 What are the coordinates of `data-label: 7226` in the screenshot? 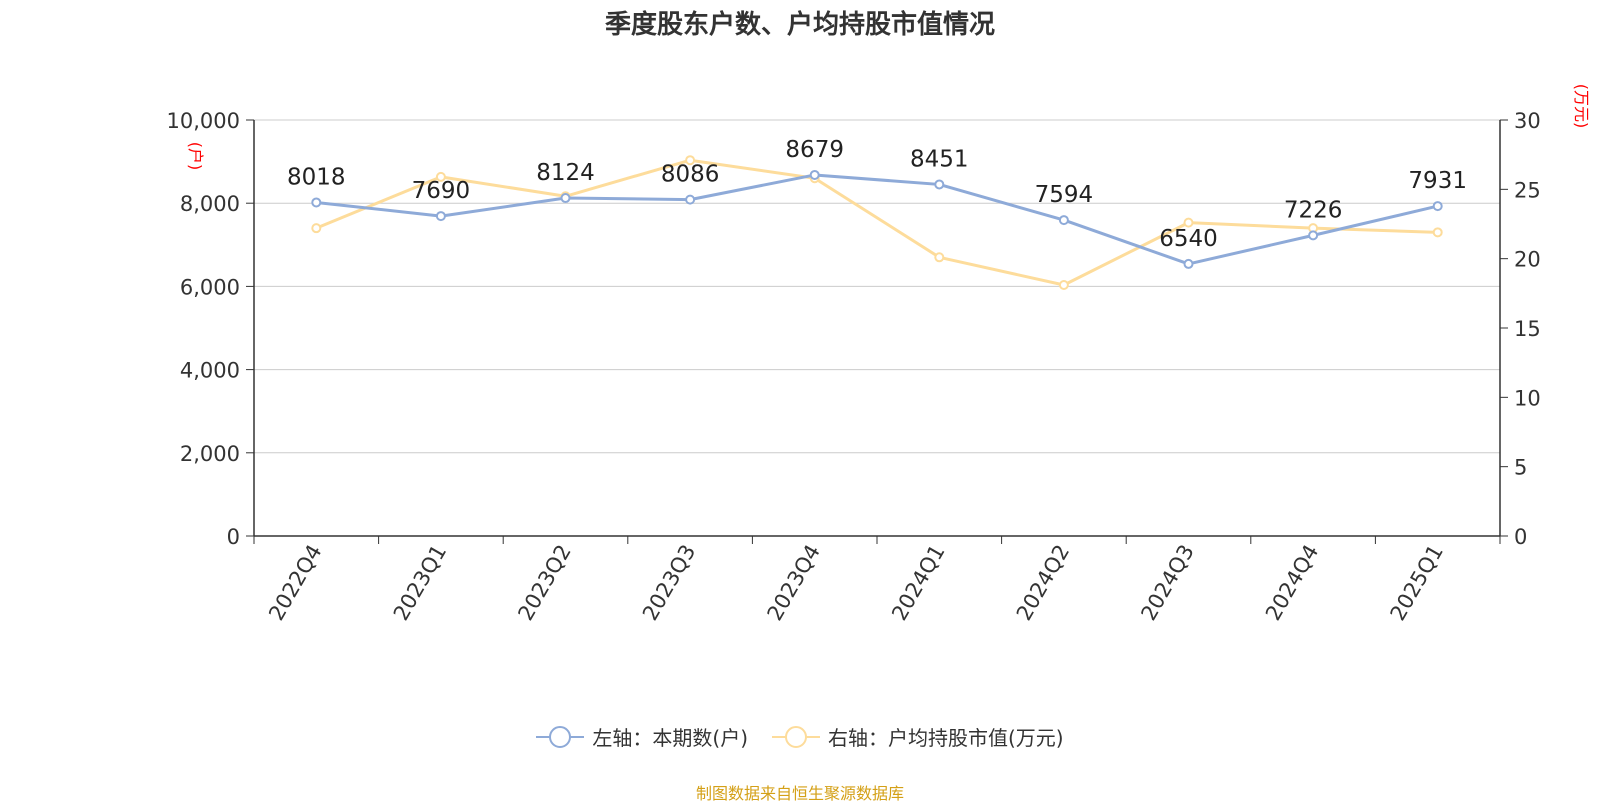 It's located at (1313, 210).